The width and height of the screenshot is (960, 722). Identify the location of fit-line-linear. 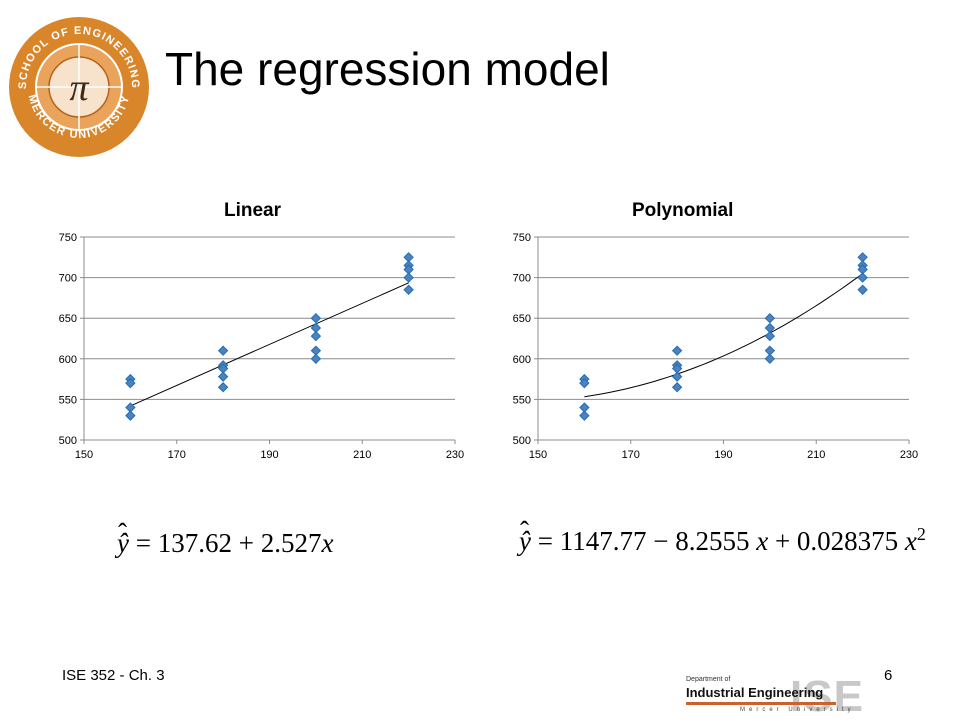
(269, 344).